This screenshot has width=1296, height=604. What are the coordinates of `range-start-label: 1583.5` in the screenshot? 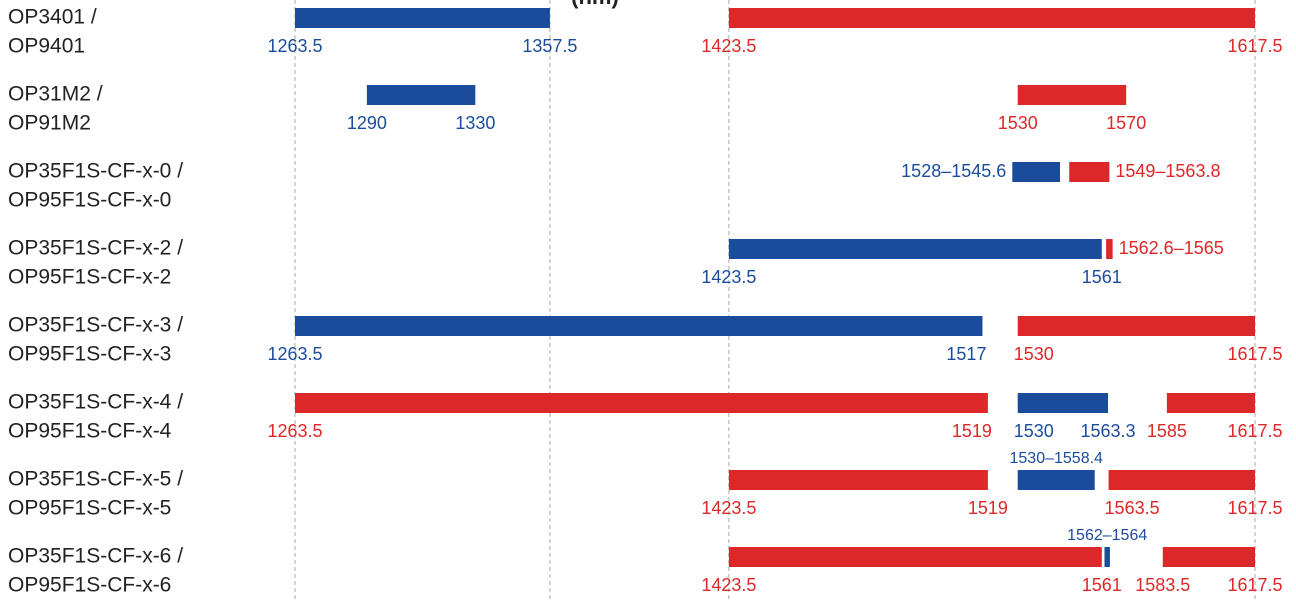 It's located at (1162, 585).